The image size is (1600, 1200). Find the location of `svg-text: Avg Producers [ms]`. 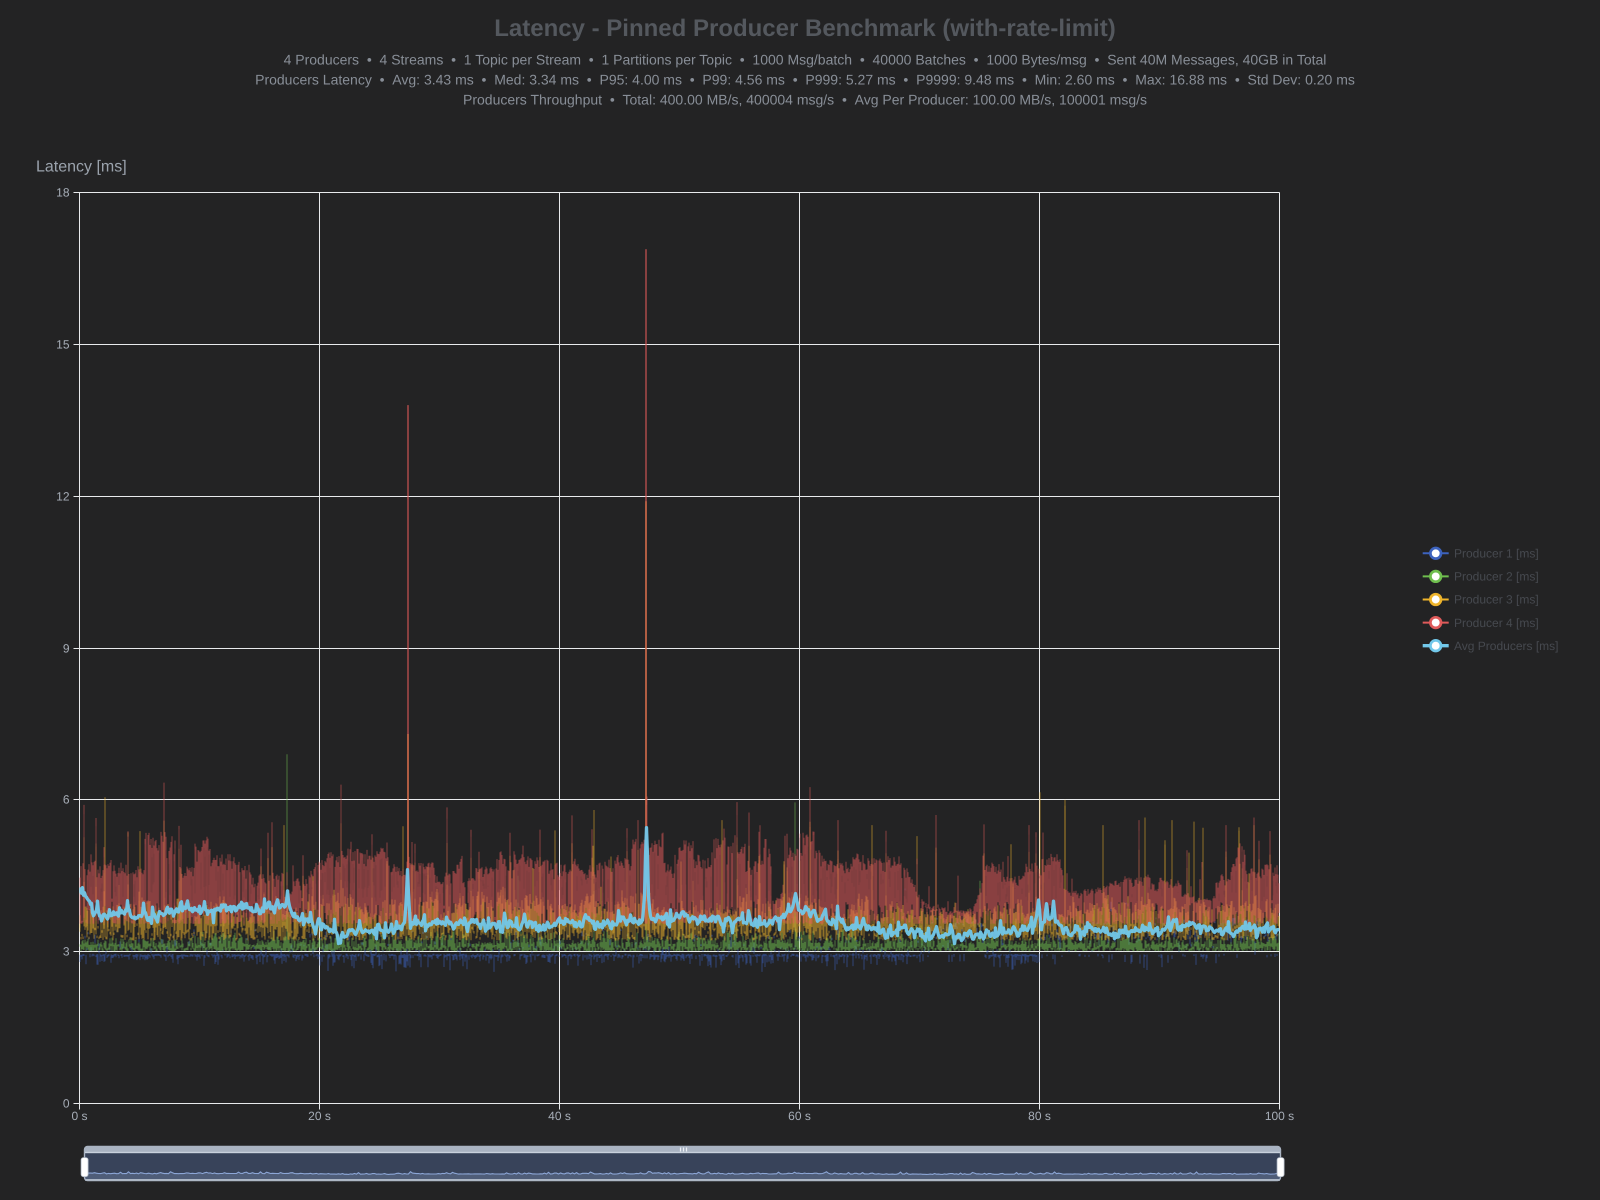

svg-text: Avg Producers [ms] is located at coordinates (1506, 646).